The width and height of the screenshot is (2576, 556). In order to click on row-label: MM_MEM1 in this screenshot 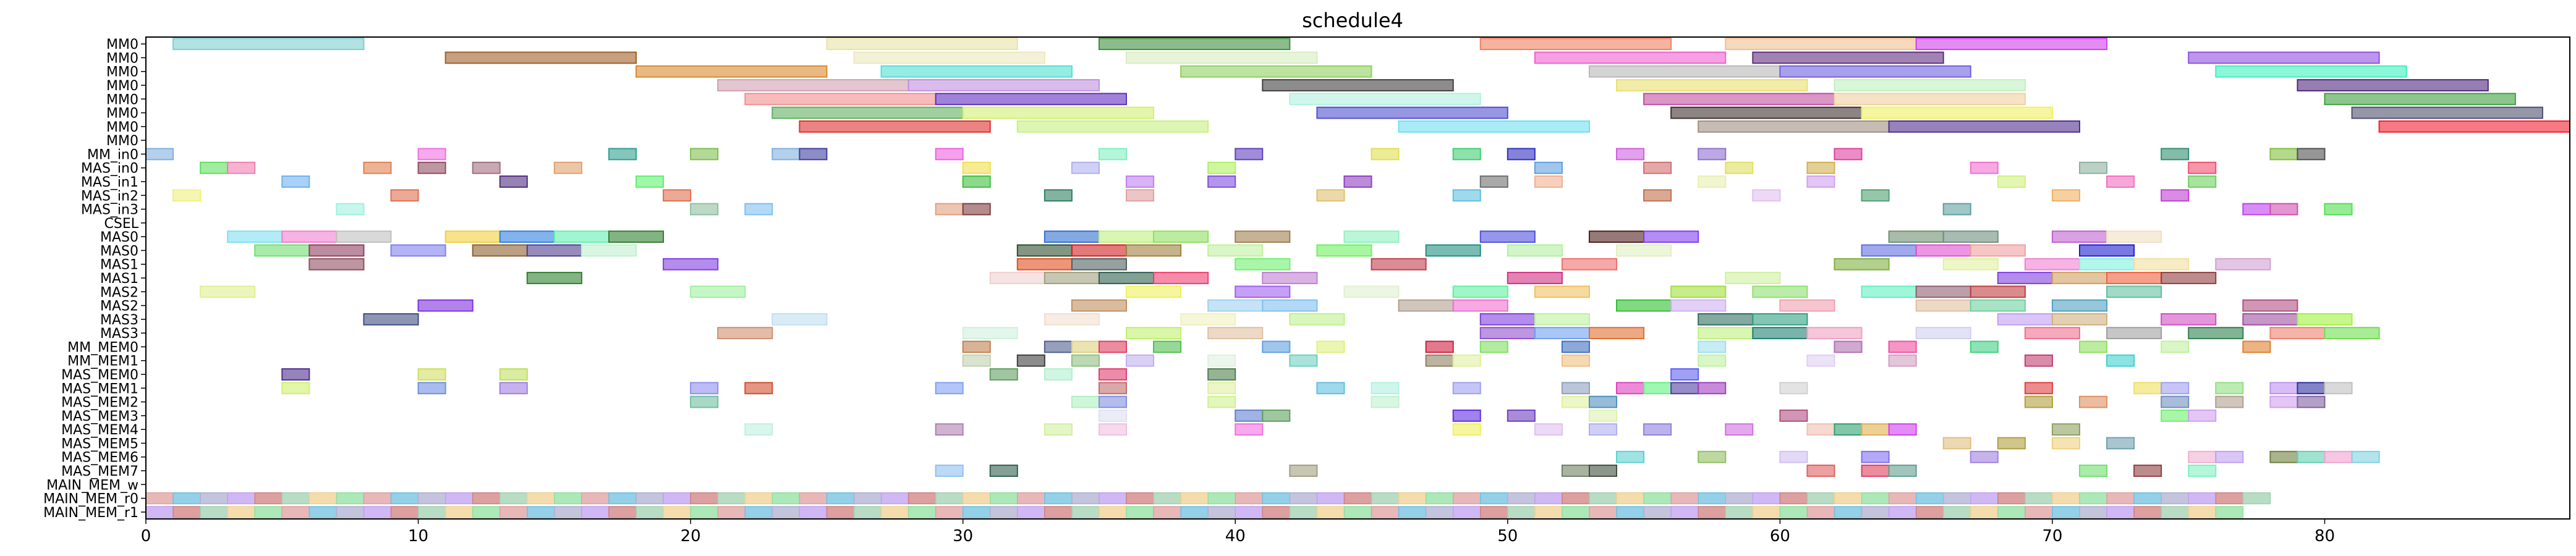, I will do `click(102, 361)`.